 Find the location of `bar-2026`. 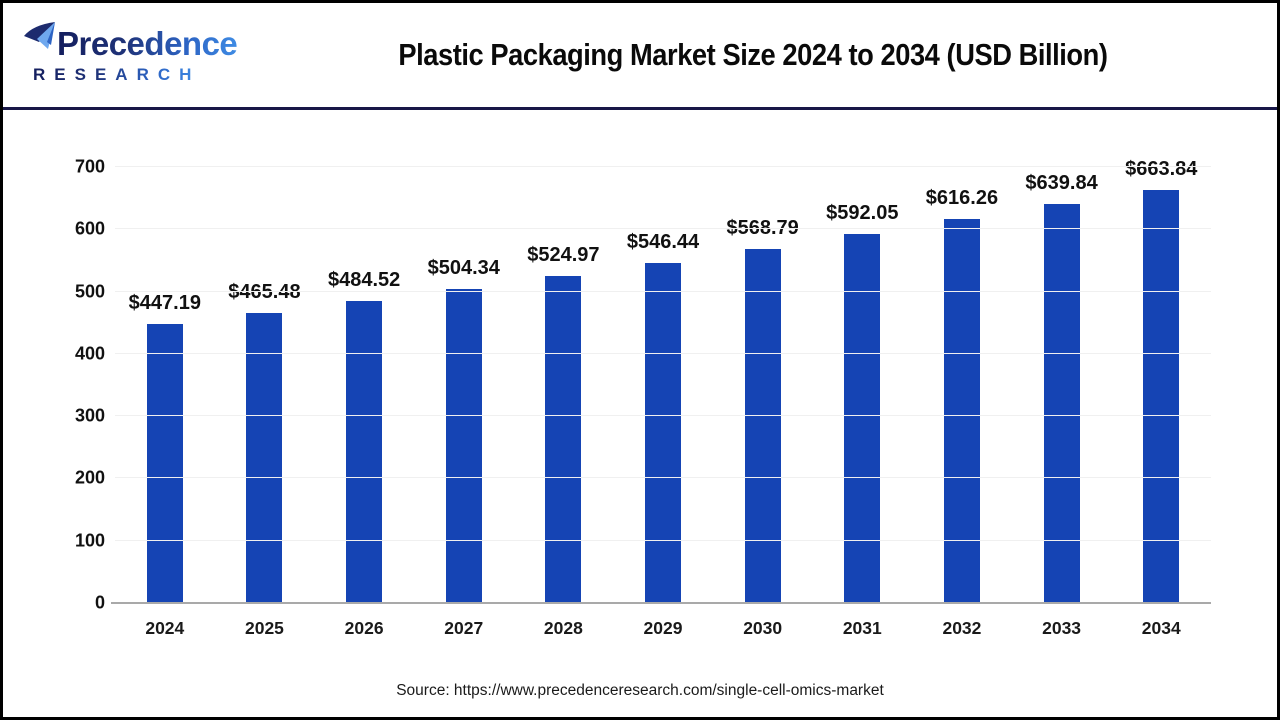

bar-2026 is located at coordinates (364, 452).